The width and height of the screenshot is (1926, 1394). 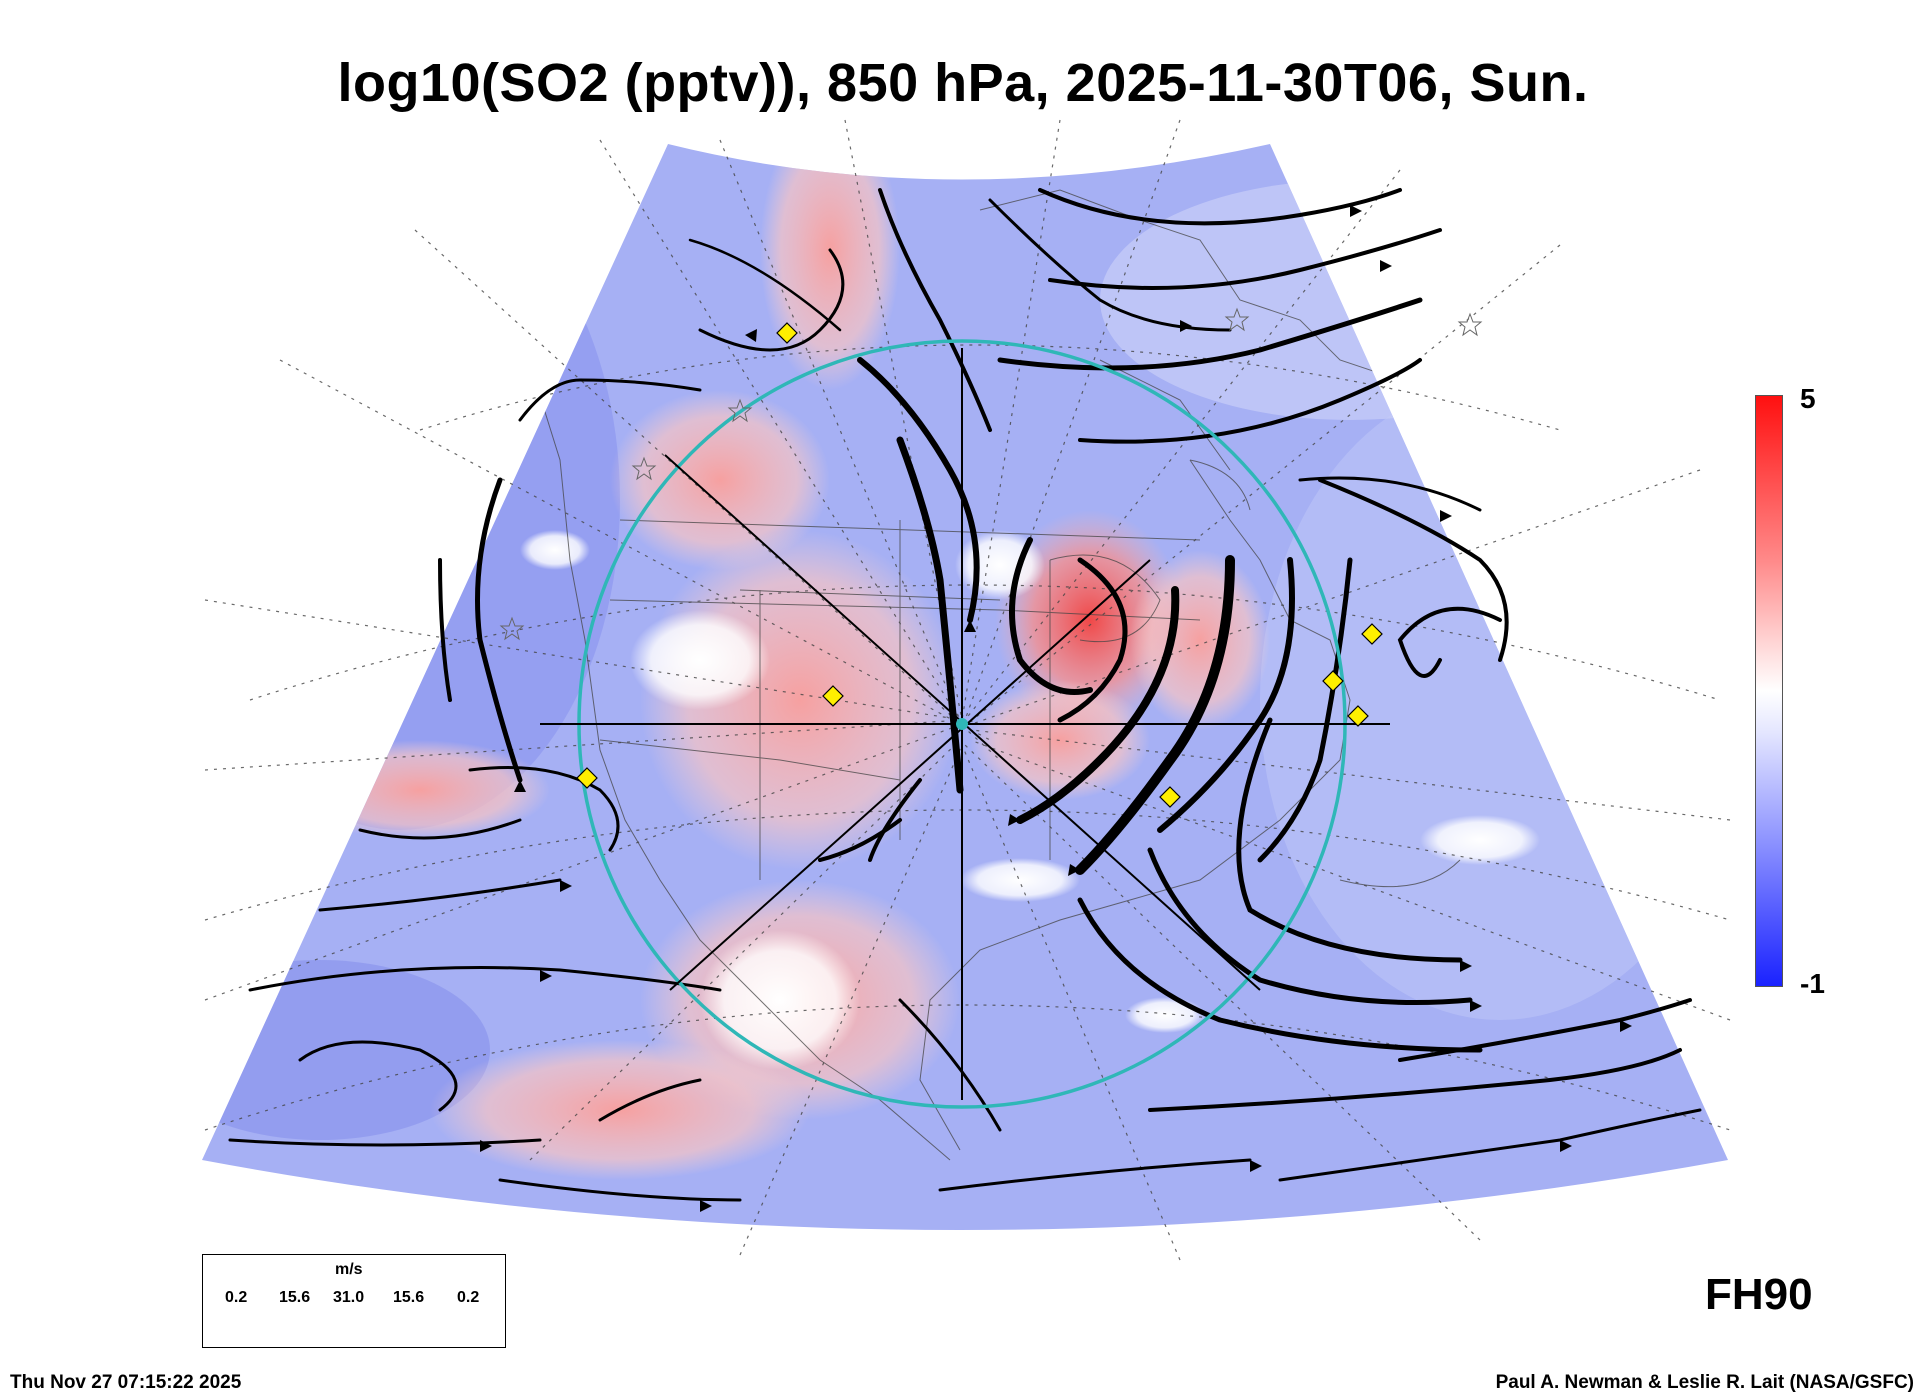 What do you see at coordinates (349, 1269) in the screenshot?
I see `legend-unit: m/s` at bounding box center [349, 1269].